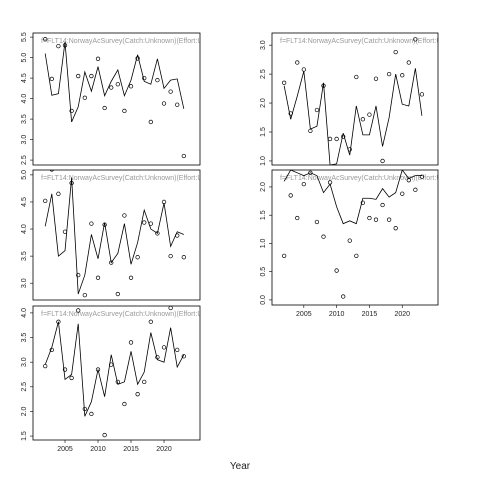 The width and height of the screenshot is (480, 480). I want to click on y-tick-label: 5.0, so click(24, 58).